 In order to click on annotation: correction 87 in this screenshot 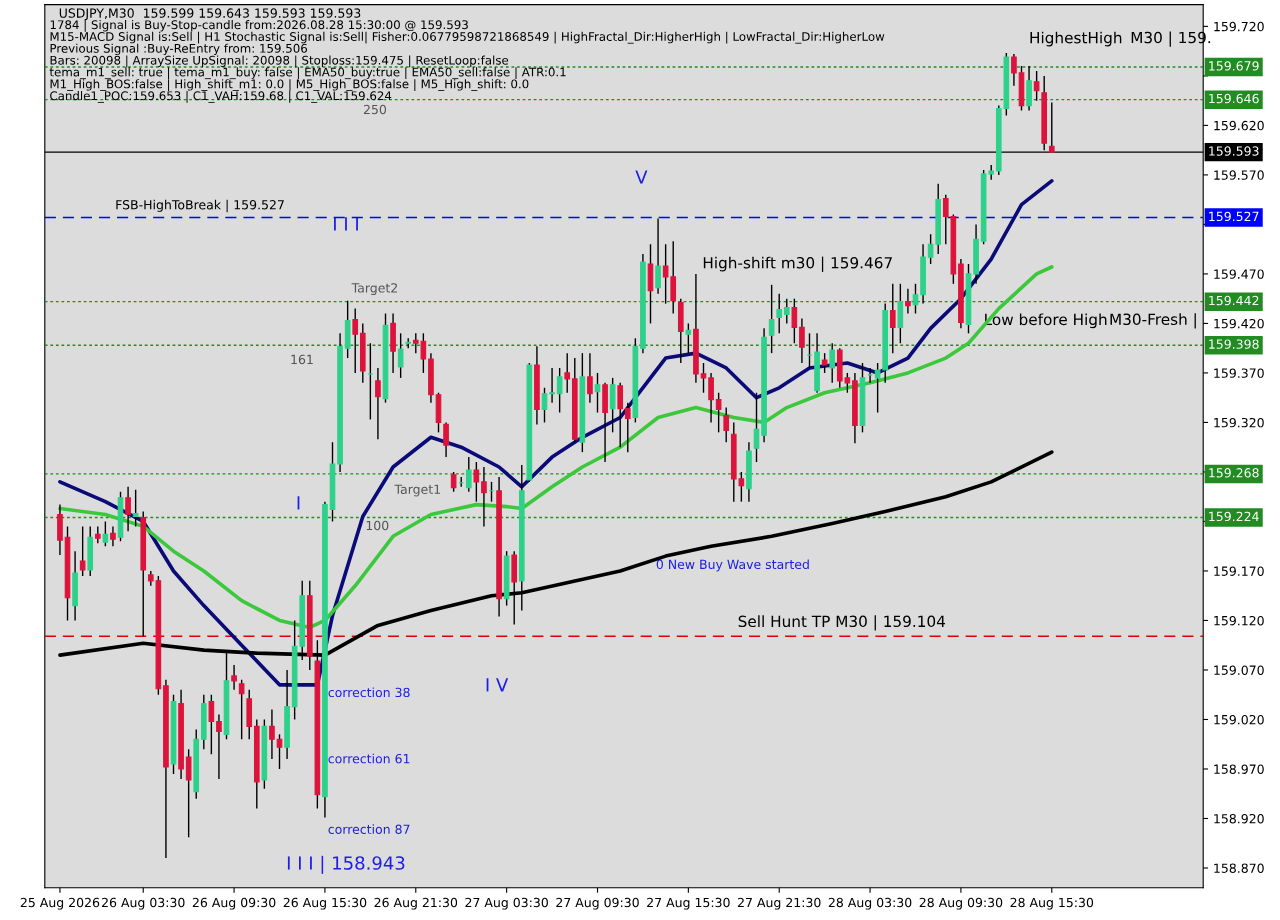, I will do `click(369, 829)`.